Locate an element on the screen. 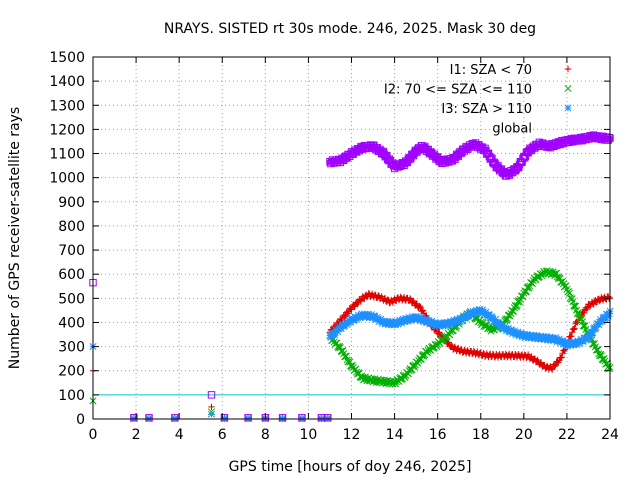  x-tick-label: 20 is located at coordinates (524, 435).